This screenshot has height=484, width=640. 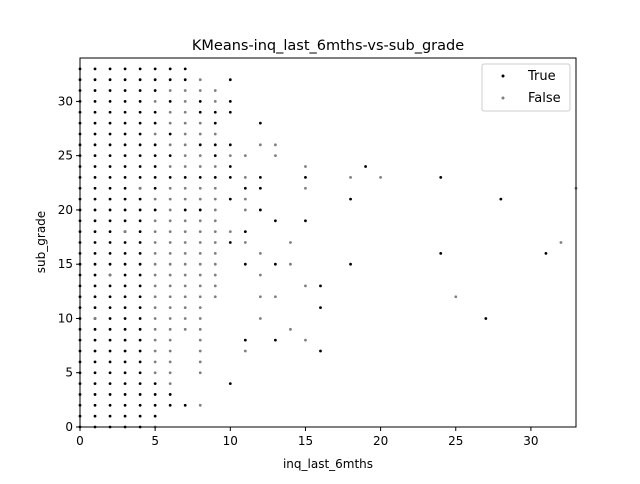 I want to click on y-tick-label-10: 10, so click(x=65, y=318).